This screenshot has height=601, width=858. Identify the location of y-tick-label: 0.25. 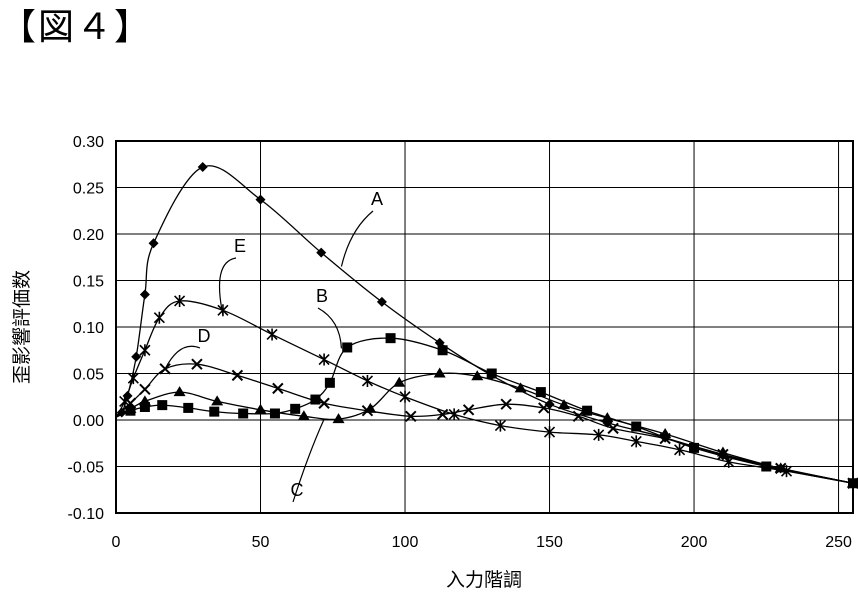
(88, 189).